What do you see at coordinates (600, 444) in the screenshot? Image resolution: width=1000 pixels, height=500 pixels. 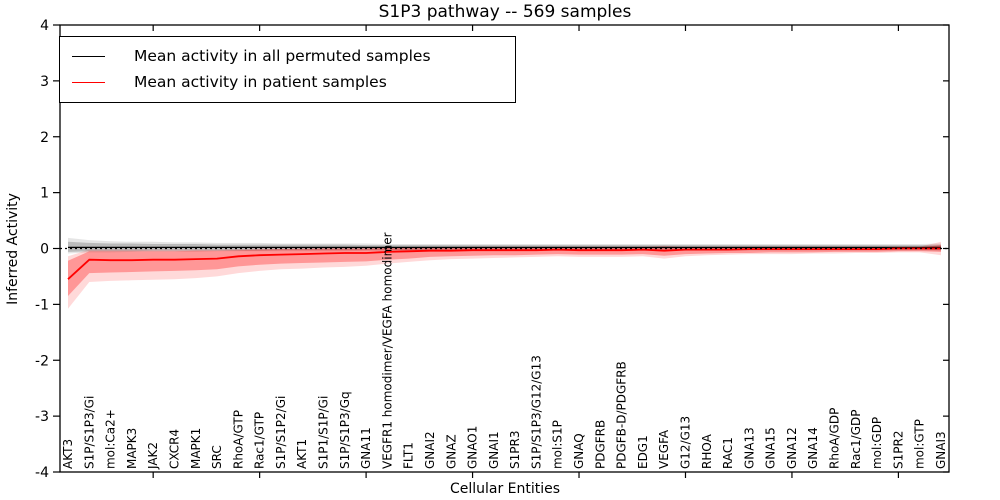 I see `x-category-label: PDGFRB` at bounding box center [600, 444].